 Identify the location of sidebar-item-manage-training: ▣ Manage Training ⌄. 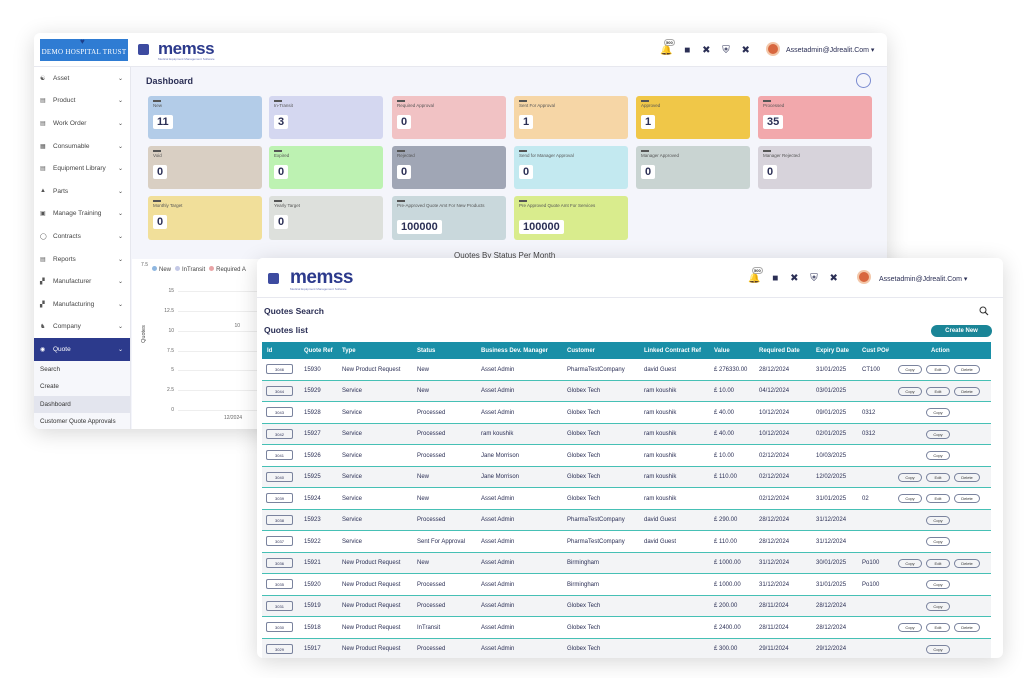
(82, 214).